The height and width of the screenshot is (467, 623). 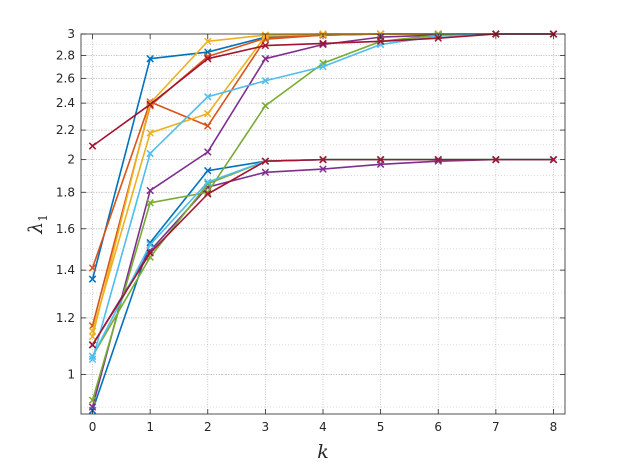 What do you see at coordinates (65, 55) in the screenshot?
I see `y-tick-label: 2.8` at bounding box center [65, 55].